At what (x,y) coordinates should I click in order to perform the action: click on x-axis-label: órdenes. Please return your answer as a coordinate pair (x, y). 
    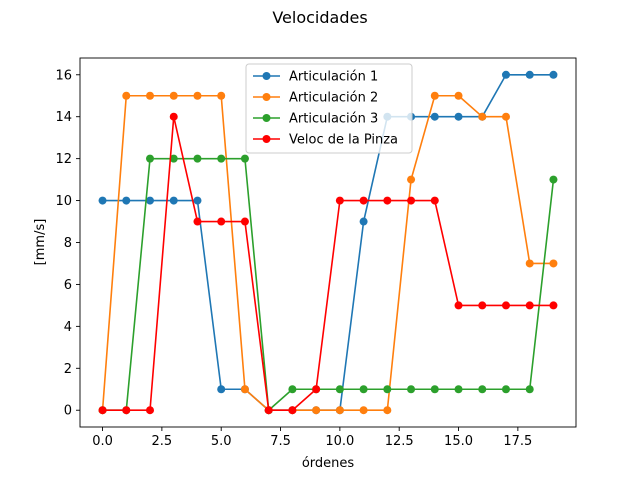
    Looking at the image, I should click on (328, 463).